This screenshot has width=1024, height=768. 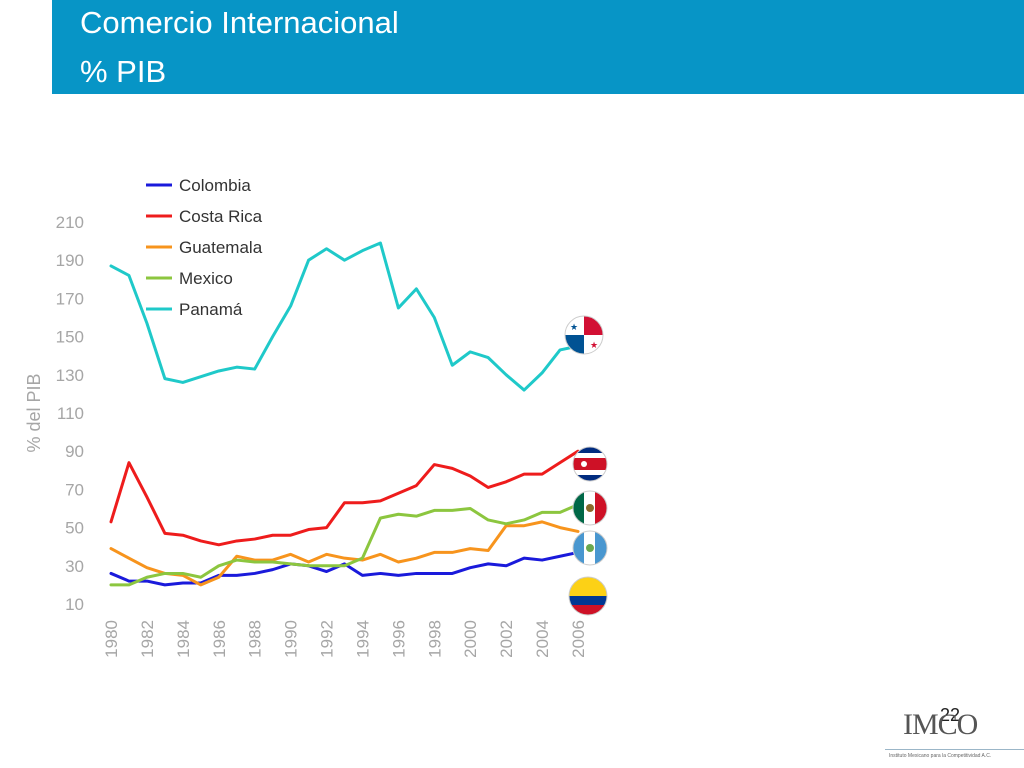 What do you see at coordinates (255, 639) in the screenshot?
I see `x-tick-label: 1988` at bounding box center [255, 639].